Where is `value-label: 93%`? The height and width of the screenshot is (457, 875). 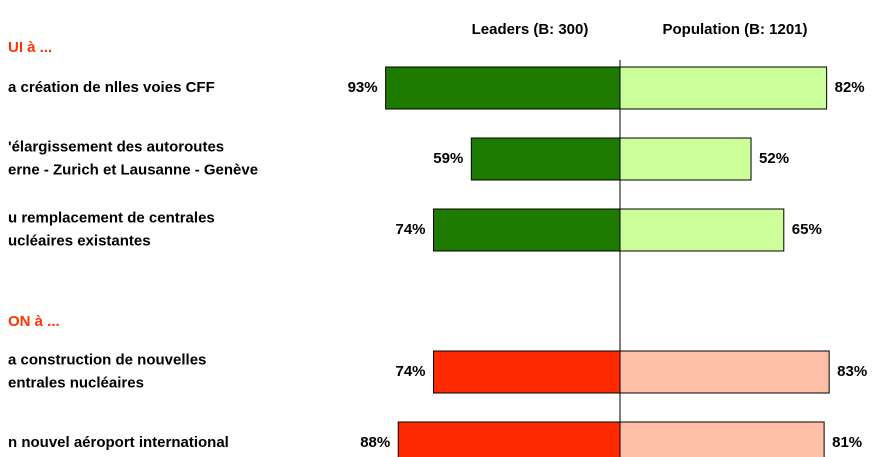 value-label: 93% is located at coordinates (363, 87).